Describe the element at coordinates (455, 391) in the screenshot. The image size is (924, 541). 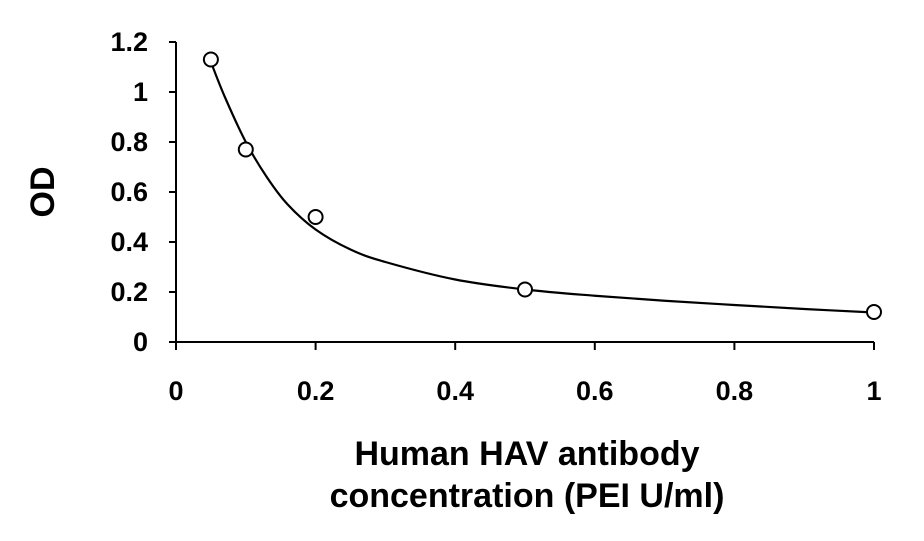
I see `x-tick-label: 0.4` at that location.